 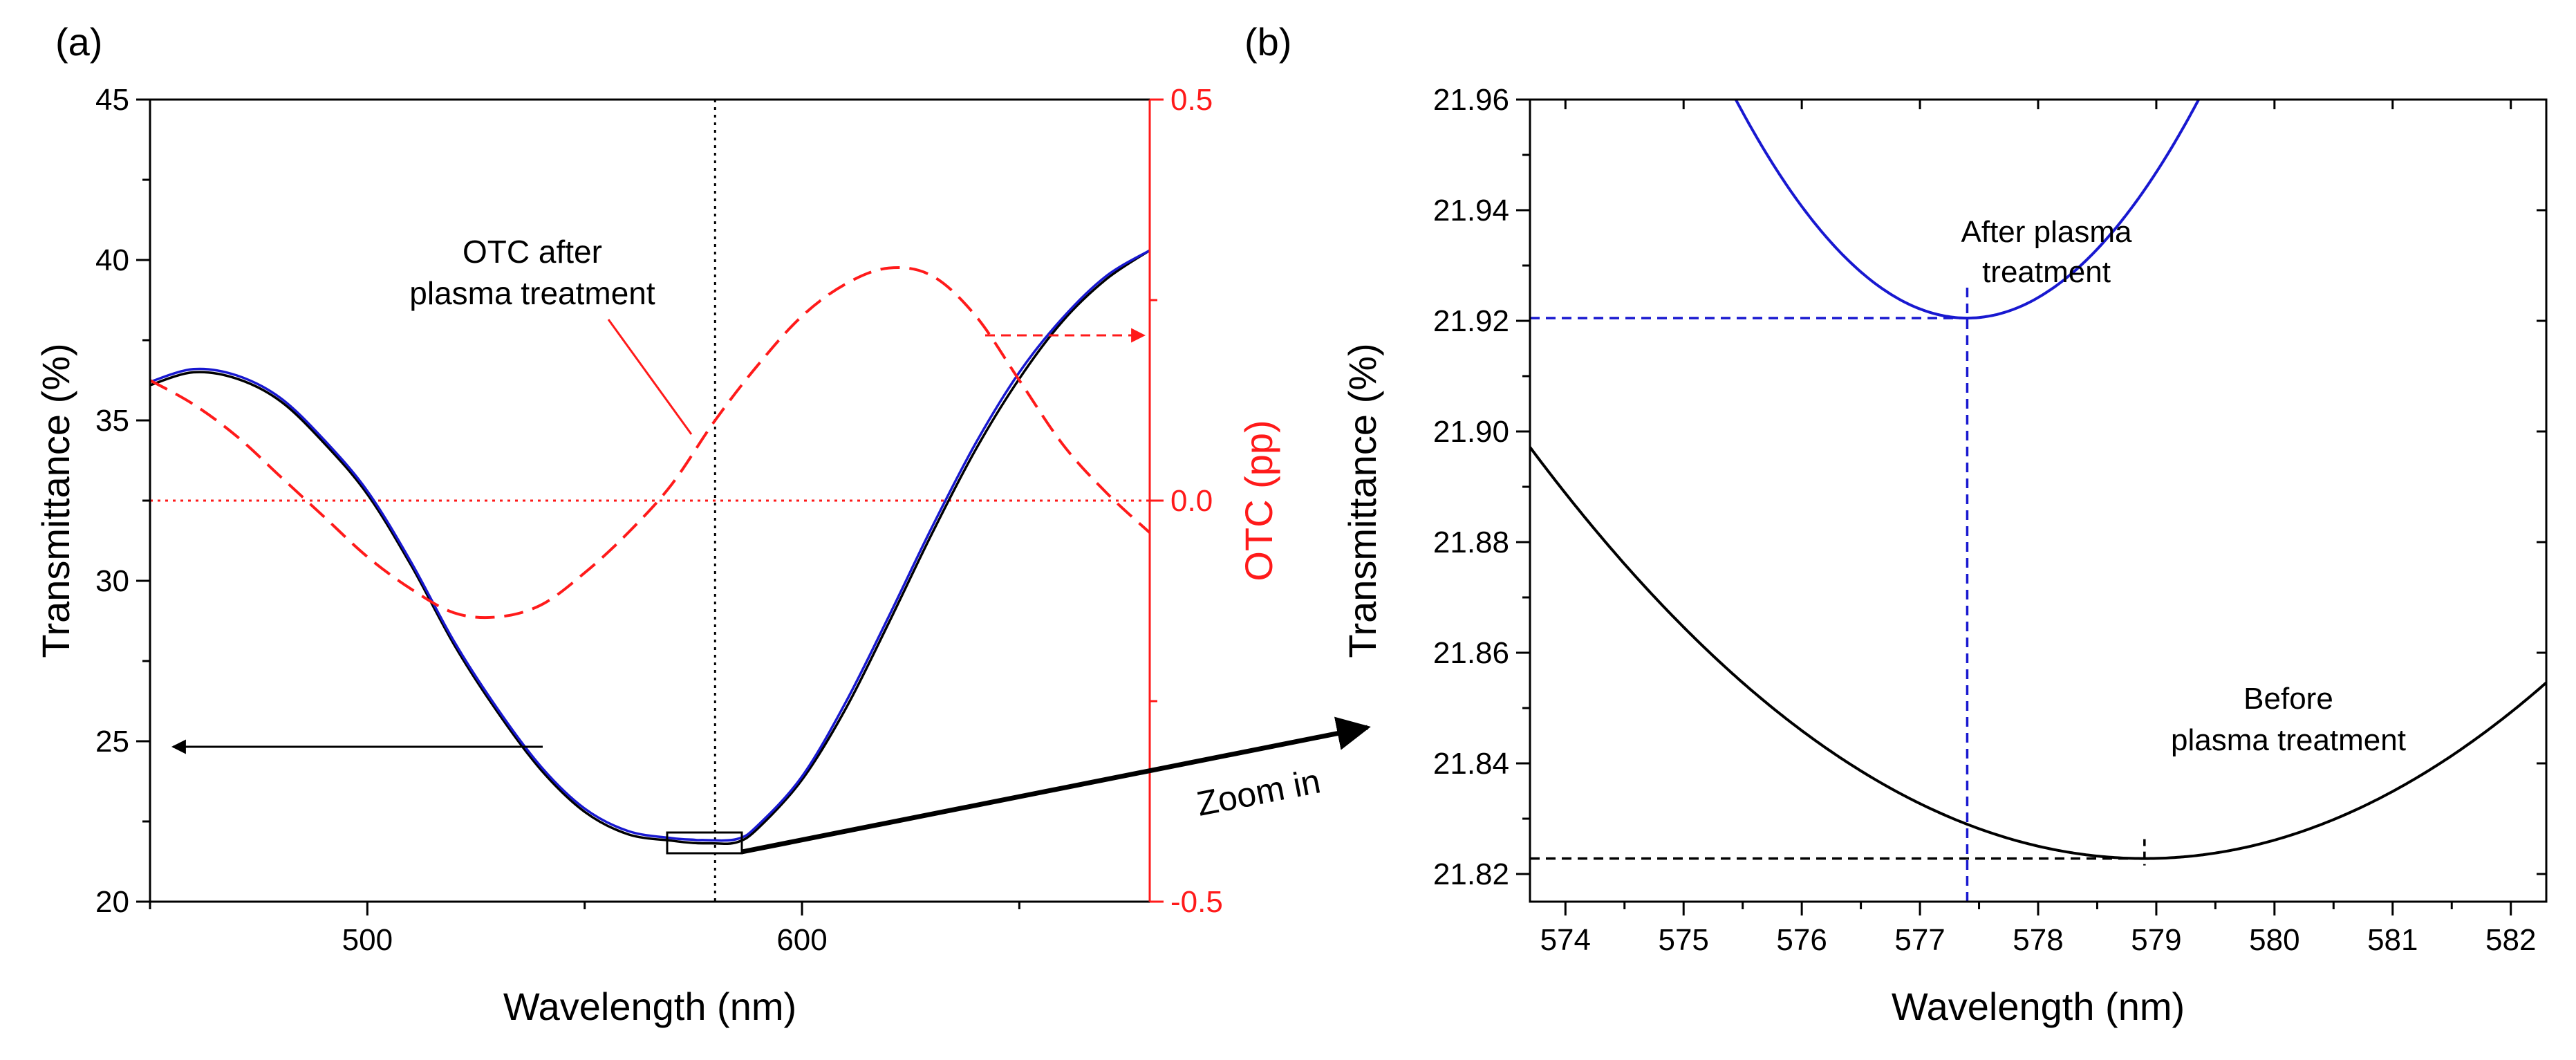 What do you see at coordinates (367, 940) in the screenshot?
I see `x-tick-label: 500` at bounding box center [367, 940].